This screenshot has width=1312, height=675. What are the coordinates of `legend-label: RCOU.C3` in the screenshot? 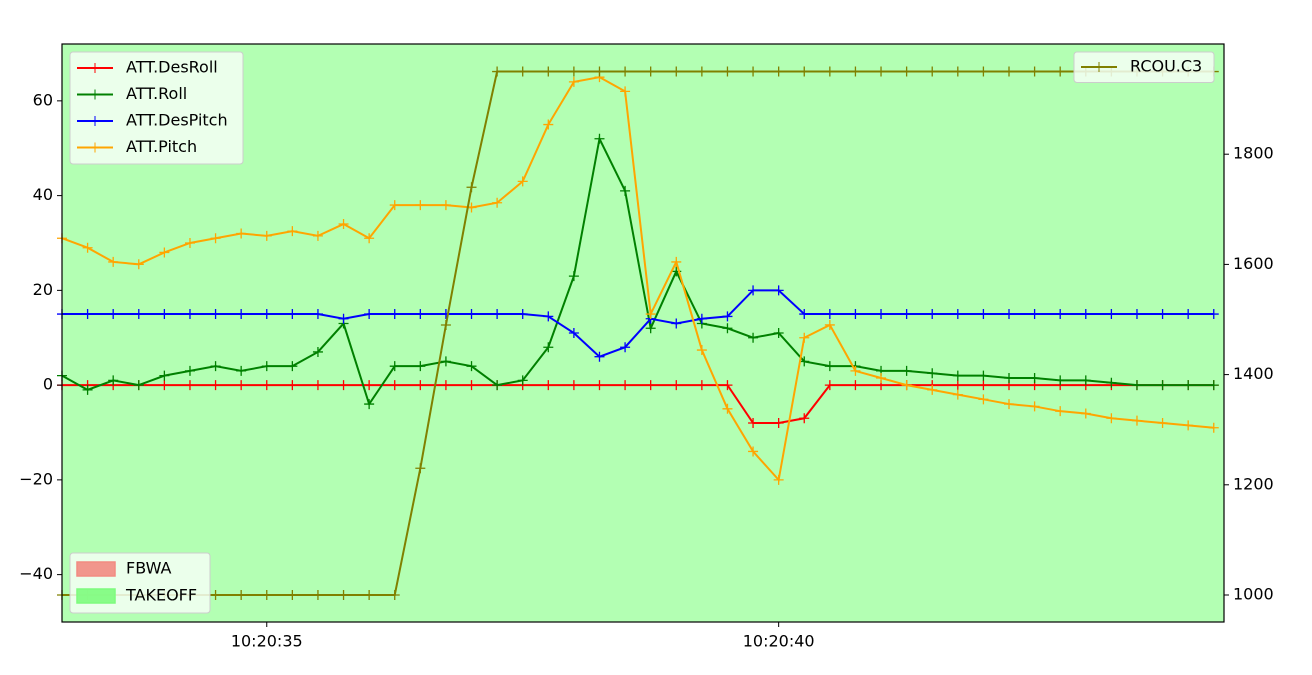 It's located at (1166, 66).